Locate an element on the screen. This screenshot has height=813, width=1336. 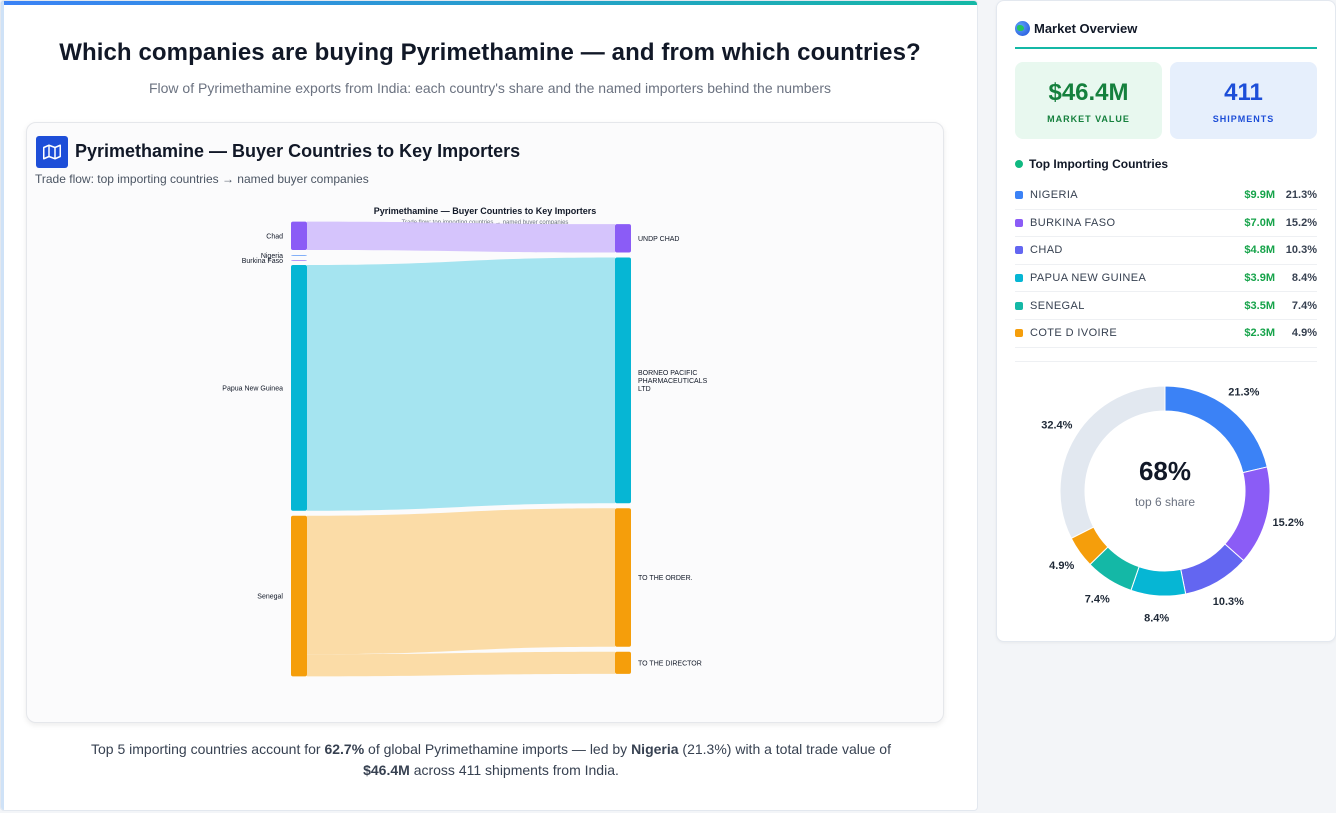
country-name: CHAD is located at coordinates (1046, 250).